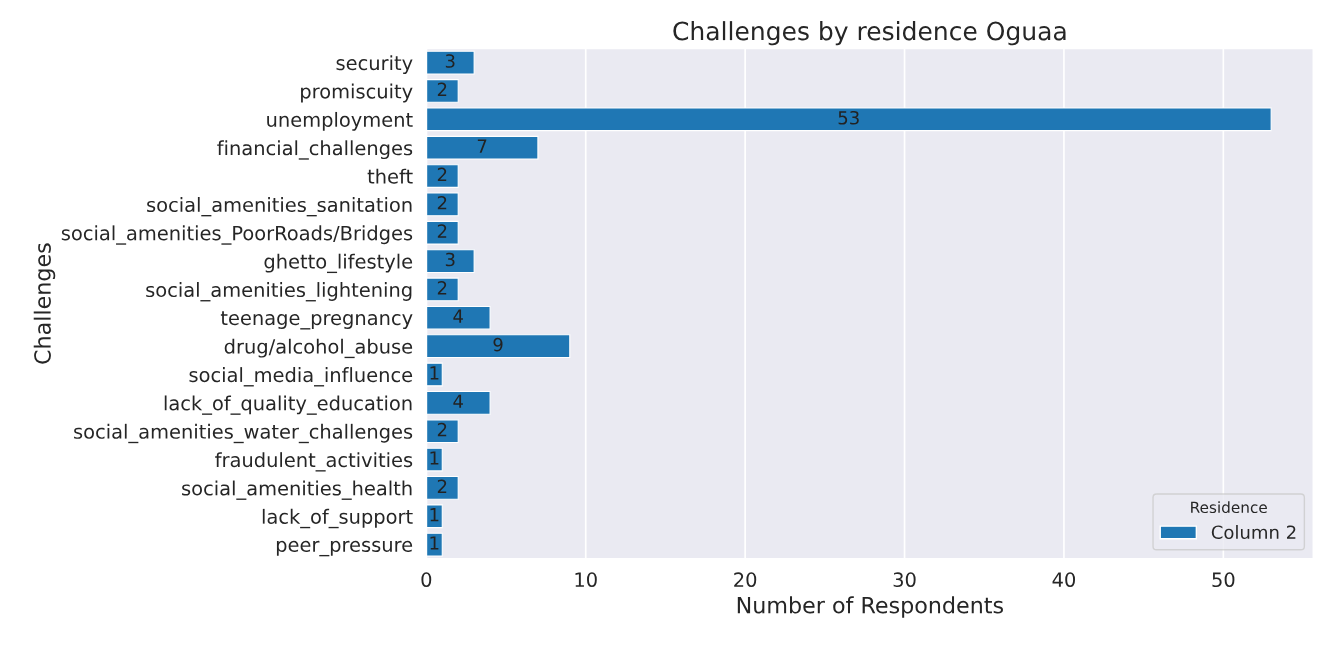 The image size is (1324, 646). Describe the element at coordinates (1253, 532) in the screenshot. I see `legend-label: Column 2` at that location.